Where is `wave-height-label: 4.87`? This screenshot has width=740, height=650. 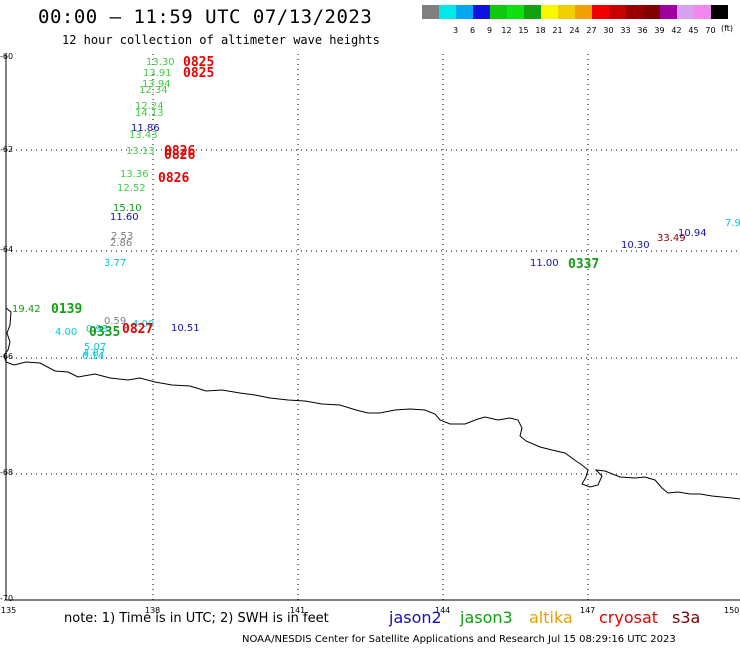
wave-height-label: 4.87 is located at coordinates (94, 353).